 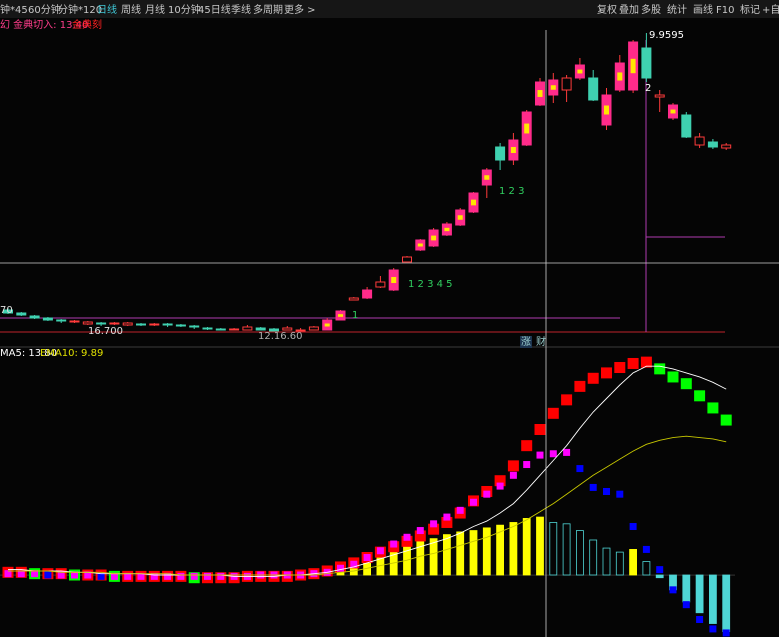 What do you see at coordinates (648, 88) in the screenshot?
I see `annotation: 2` at bounding box center [648, 88].